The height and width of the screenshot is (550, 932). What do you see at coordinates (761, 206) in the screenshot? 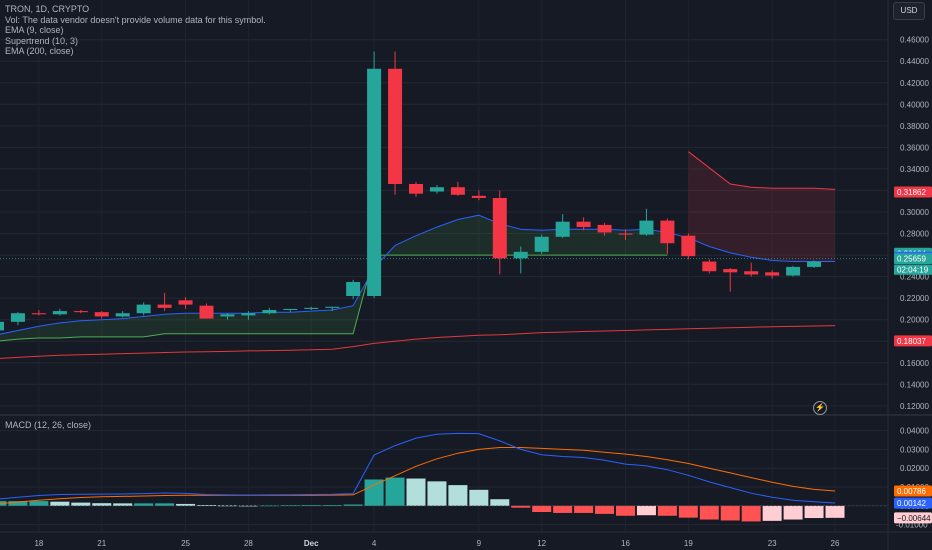
I see `supertrend-down-fill` at bounding box center [761, 206].